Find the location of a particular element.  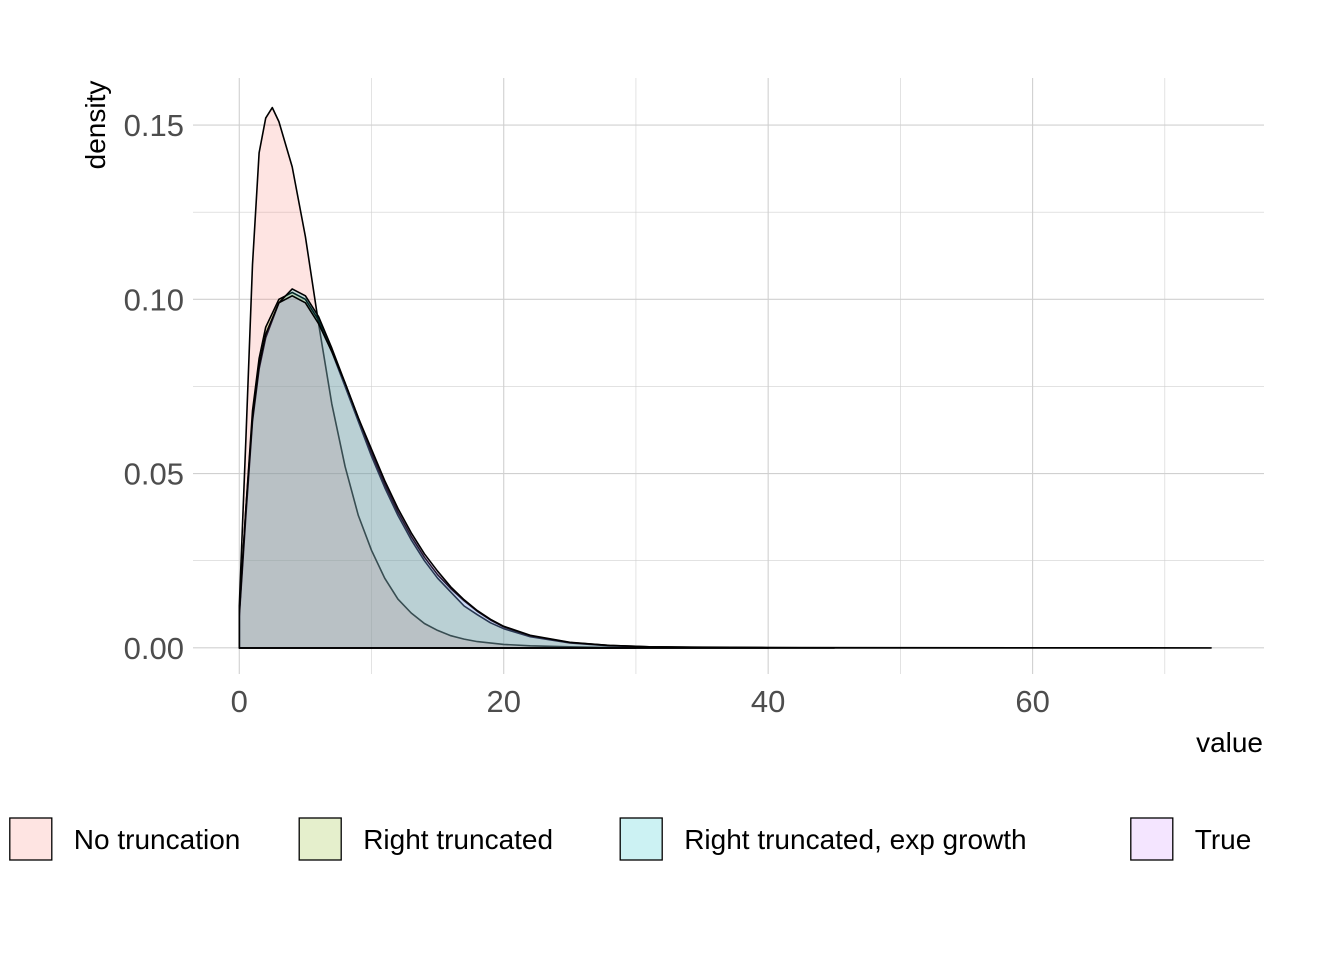

legend-label: Right truncated, exp growth is located at coordinates (855, 839).